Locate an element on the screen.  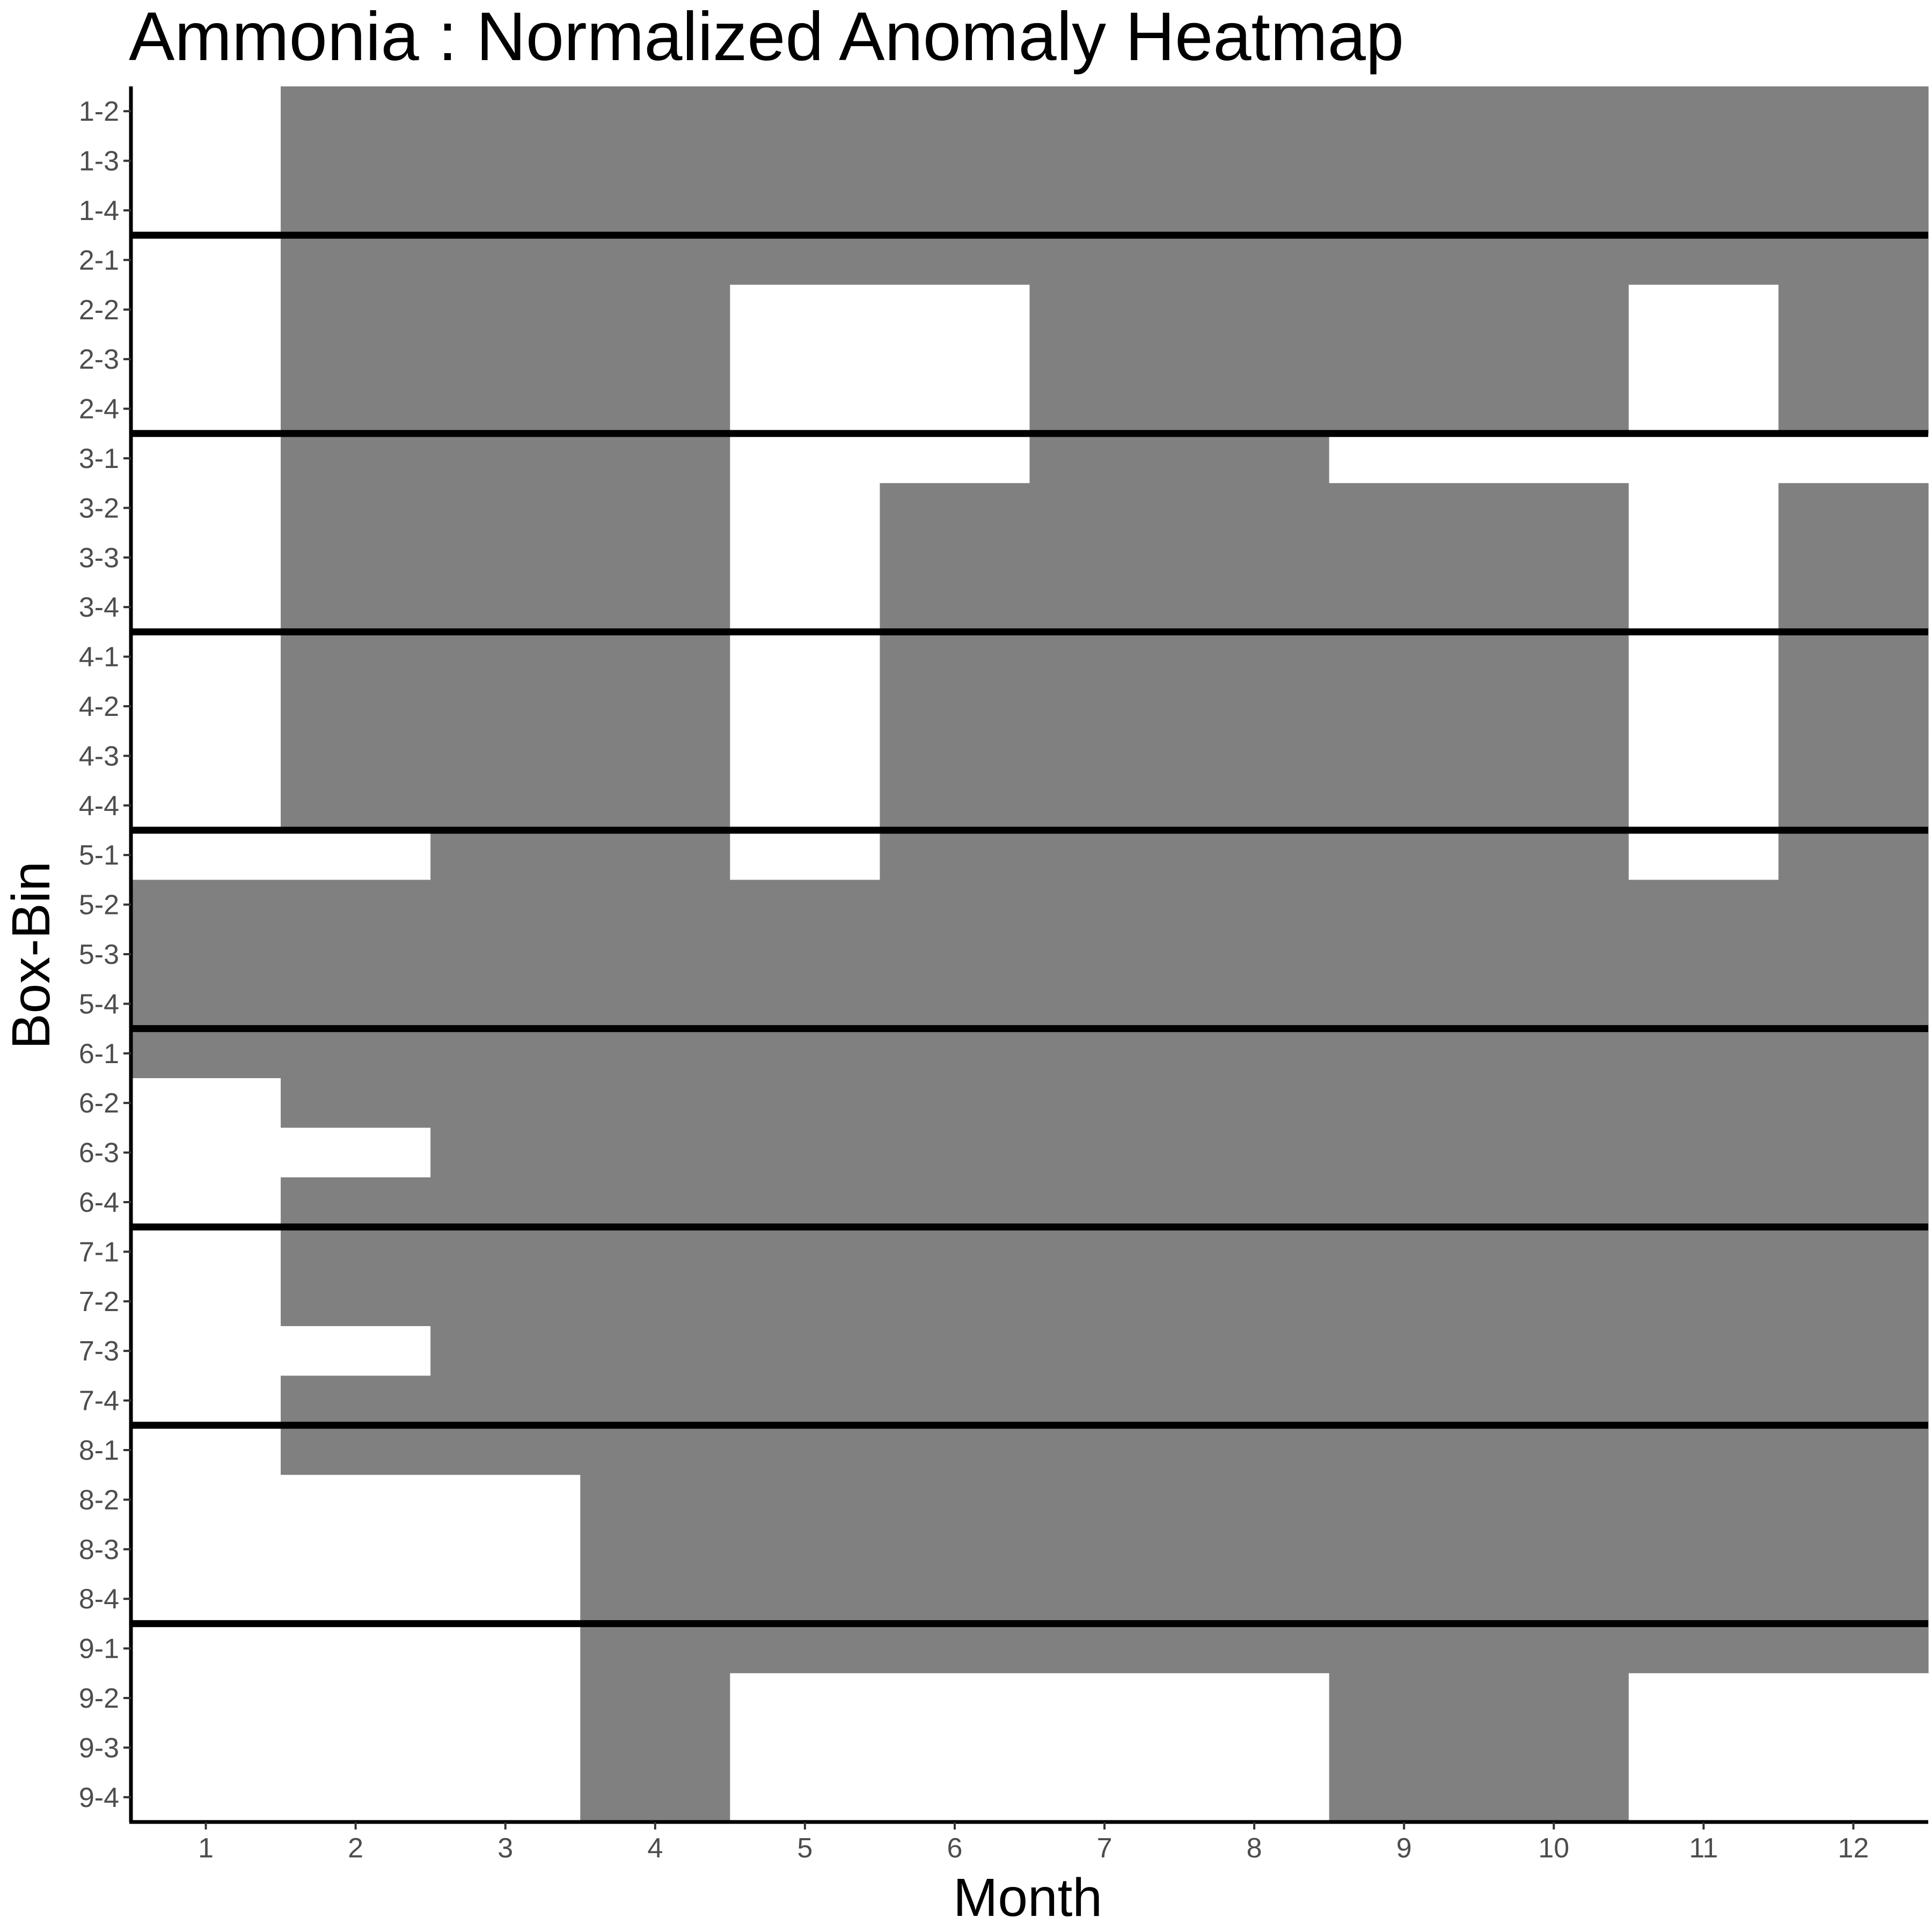
x-tick-label: 7 is located at coordinates (1105, 1848).